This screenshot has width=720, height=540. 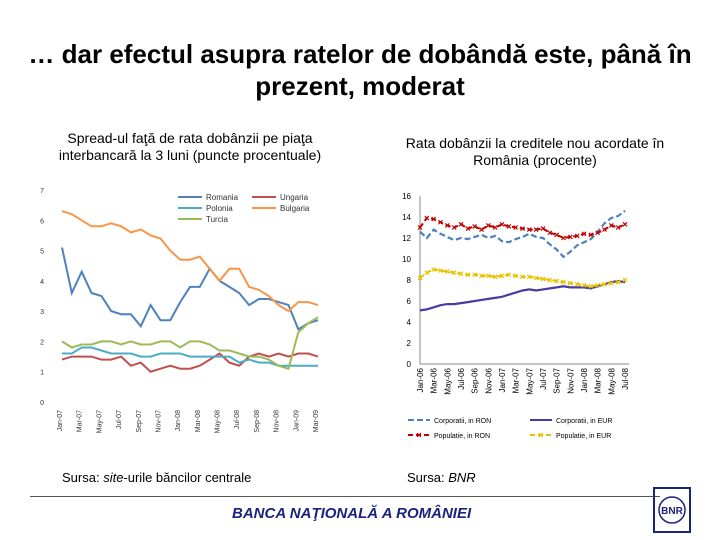 I want to click on right-x-tick-label: Sep-07, so click(x=557, y=380).